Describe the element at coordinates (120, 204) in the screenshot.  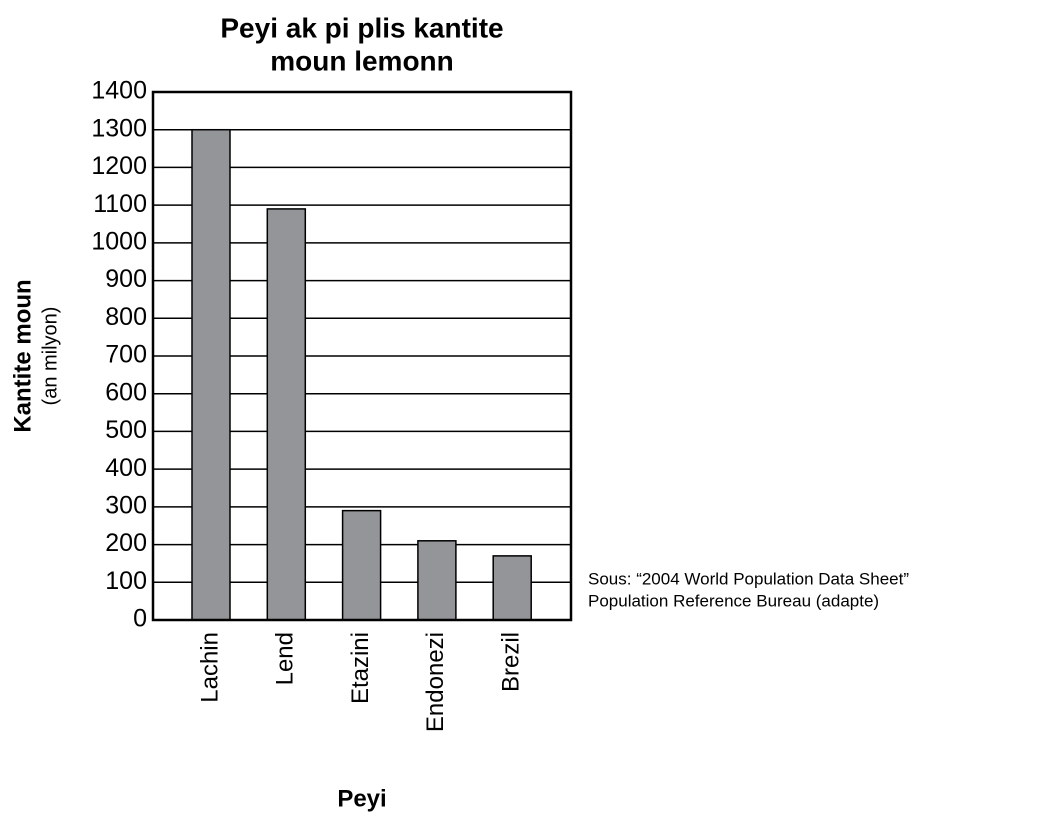
I see `y-tick-label: 1100` at that location.